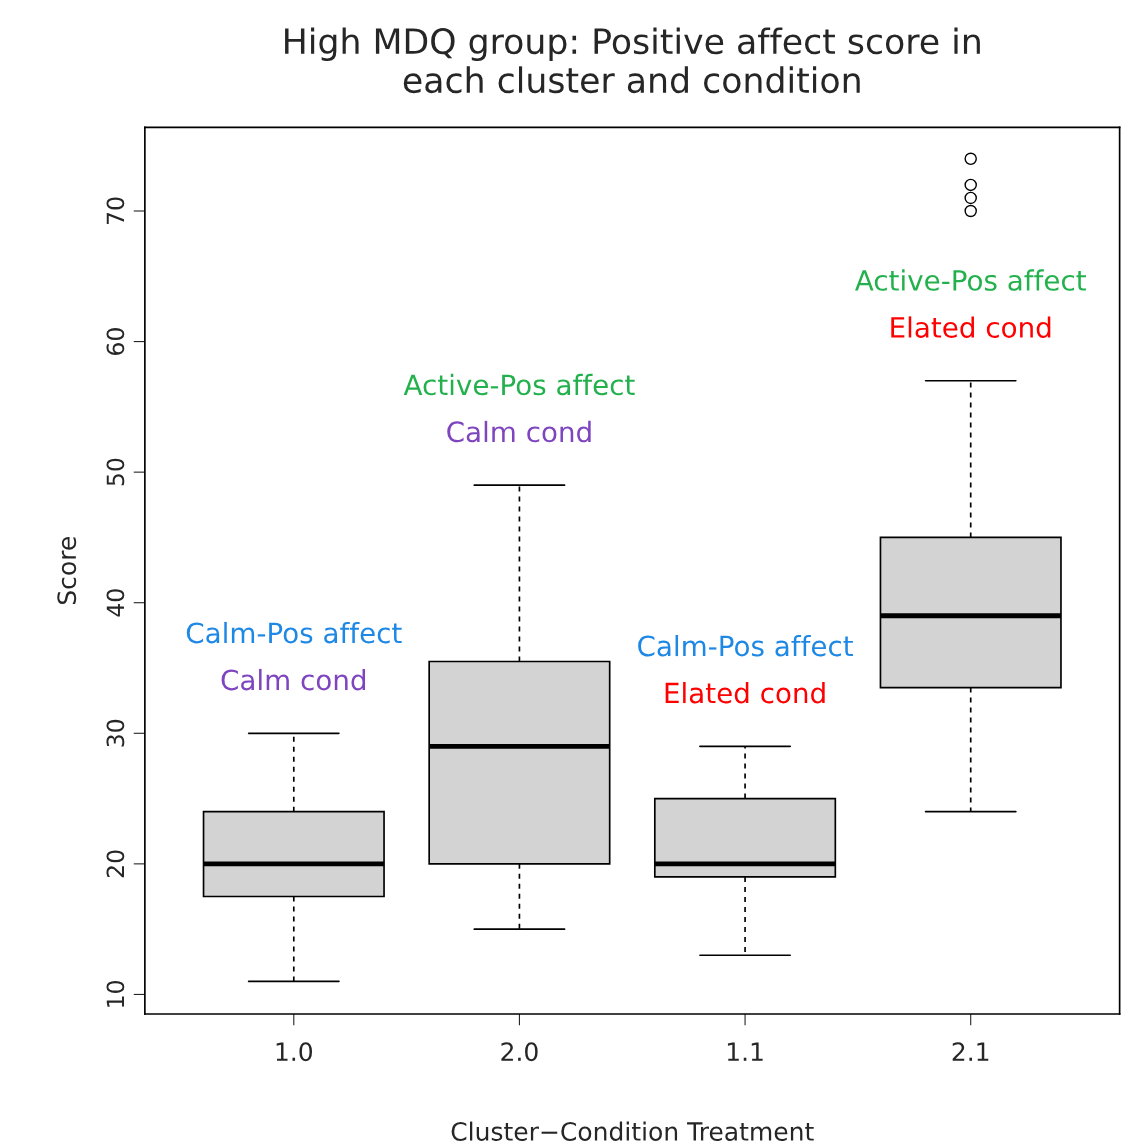 This screenshot has height=1148, width=1123. What do you see at coordinates (67, 571) in the screenshot?
I see `y-axis-title: Score` at bounding box center [67, 571].